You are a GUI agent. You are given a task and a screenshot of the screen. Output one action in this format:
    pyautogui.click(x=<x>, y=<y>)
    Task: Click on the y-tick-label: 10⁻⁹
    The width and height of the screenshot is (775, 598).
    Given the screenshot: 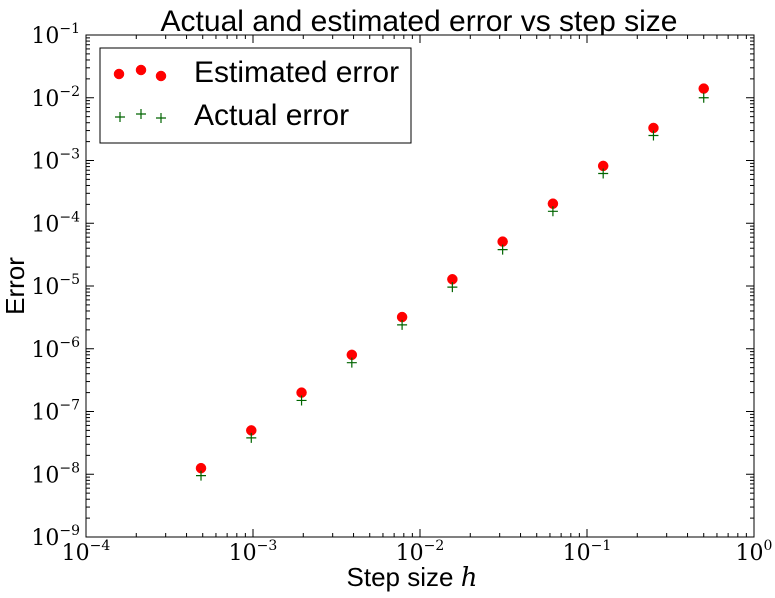 What is the action you would take?
    pyautogui.click(x=55, y=537)
    